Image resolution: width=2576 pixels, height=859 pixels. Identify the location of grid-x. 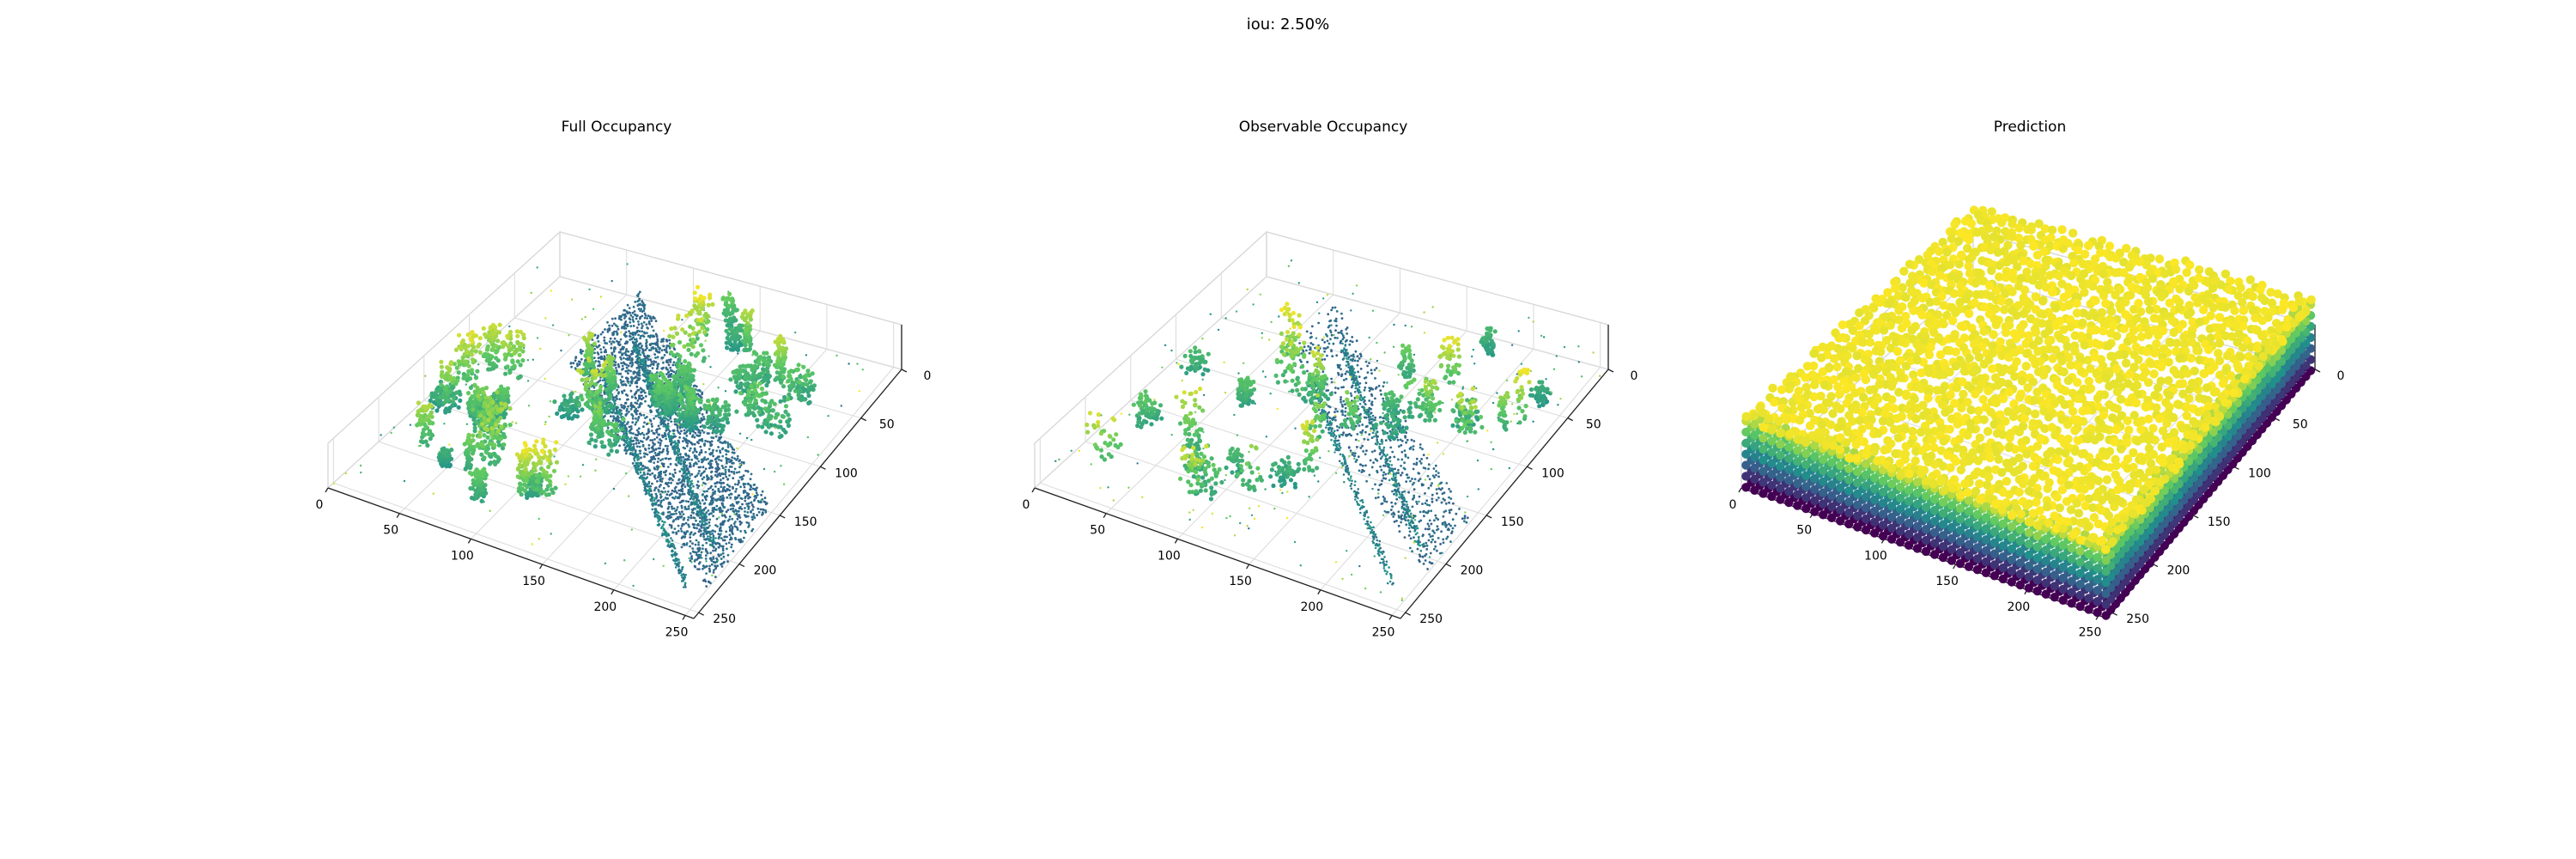
(790, 492).